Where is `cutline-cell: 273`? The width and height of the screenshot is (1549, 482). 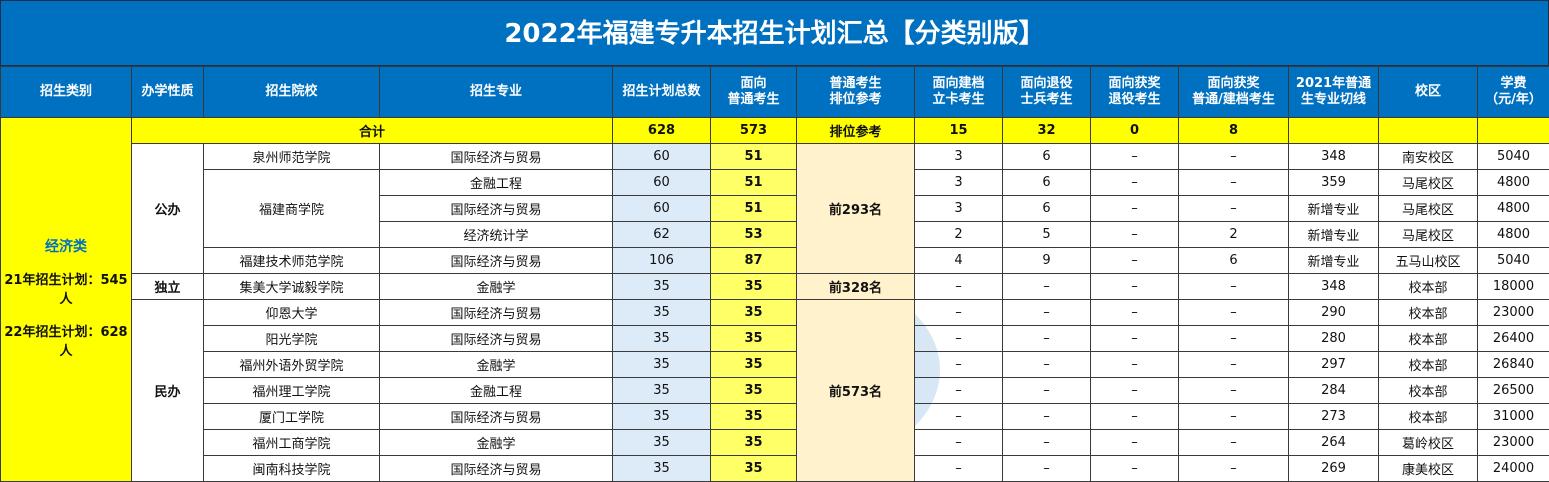
cutline-cell: 273 is located at coordinates (1334, 417).